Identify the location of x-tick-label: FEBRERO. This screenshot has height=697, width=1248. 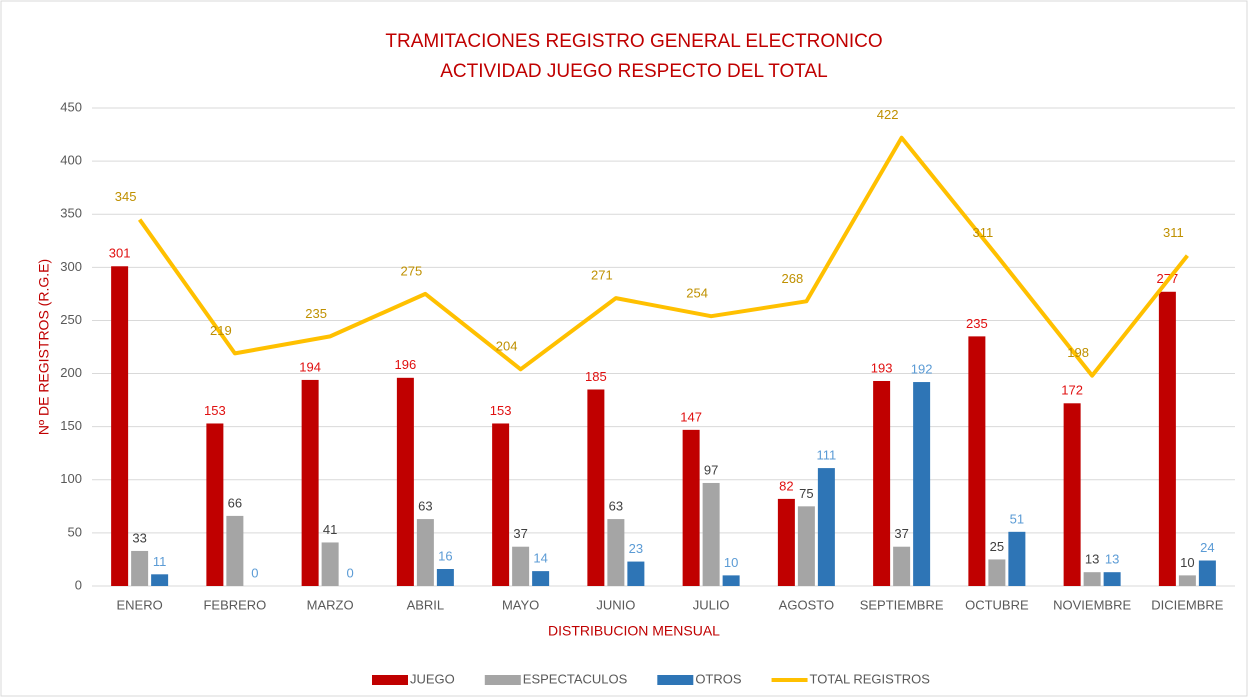
(234, 604).